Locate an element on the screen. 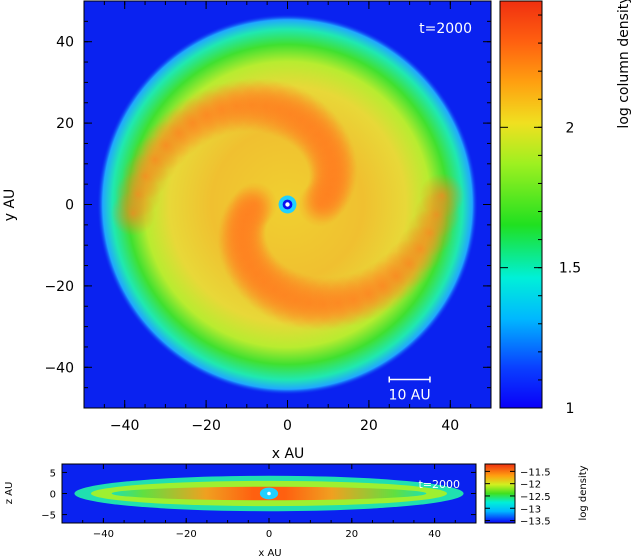 The height and width of the screenshot is (558, 637). colorbar-ticks: 11.52 is located at coordinates (540, 215).